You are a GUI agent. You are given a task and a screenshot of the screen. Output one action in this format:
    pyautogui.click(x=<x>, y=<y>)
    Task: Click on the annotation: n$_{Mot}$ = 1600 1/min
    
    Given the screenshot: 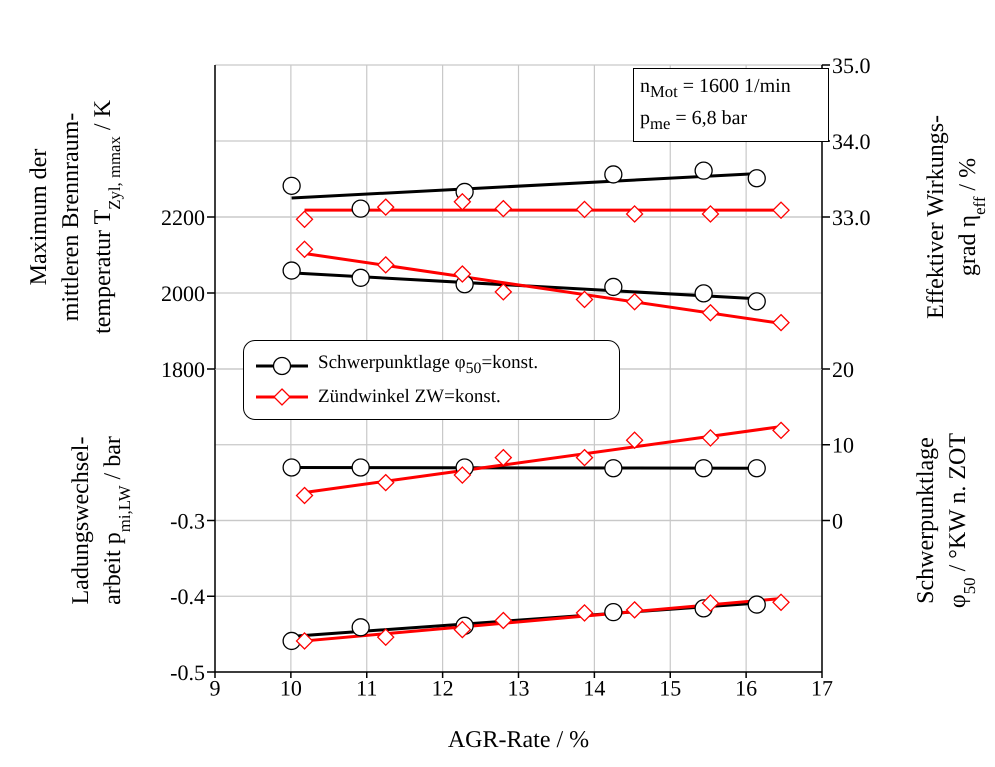 What is the action you would take?
    pyautogui.click(x=716, y=88)
    